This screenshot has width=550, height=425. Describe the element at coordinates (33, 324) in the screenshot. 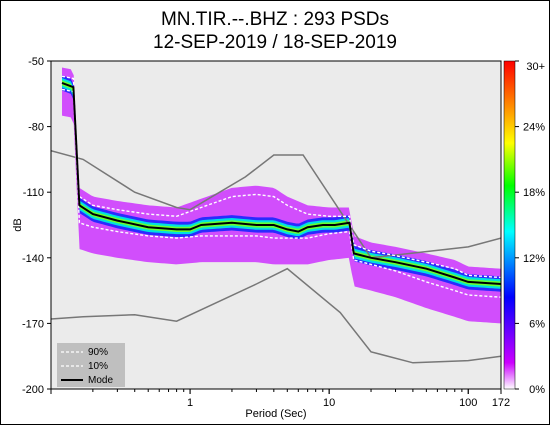

I see `y-tick-label: -170` at that location.